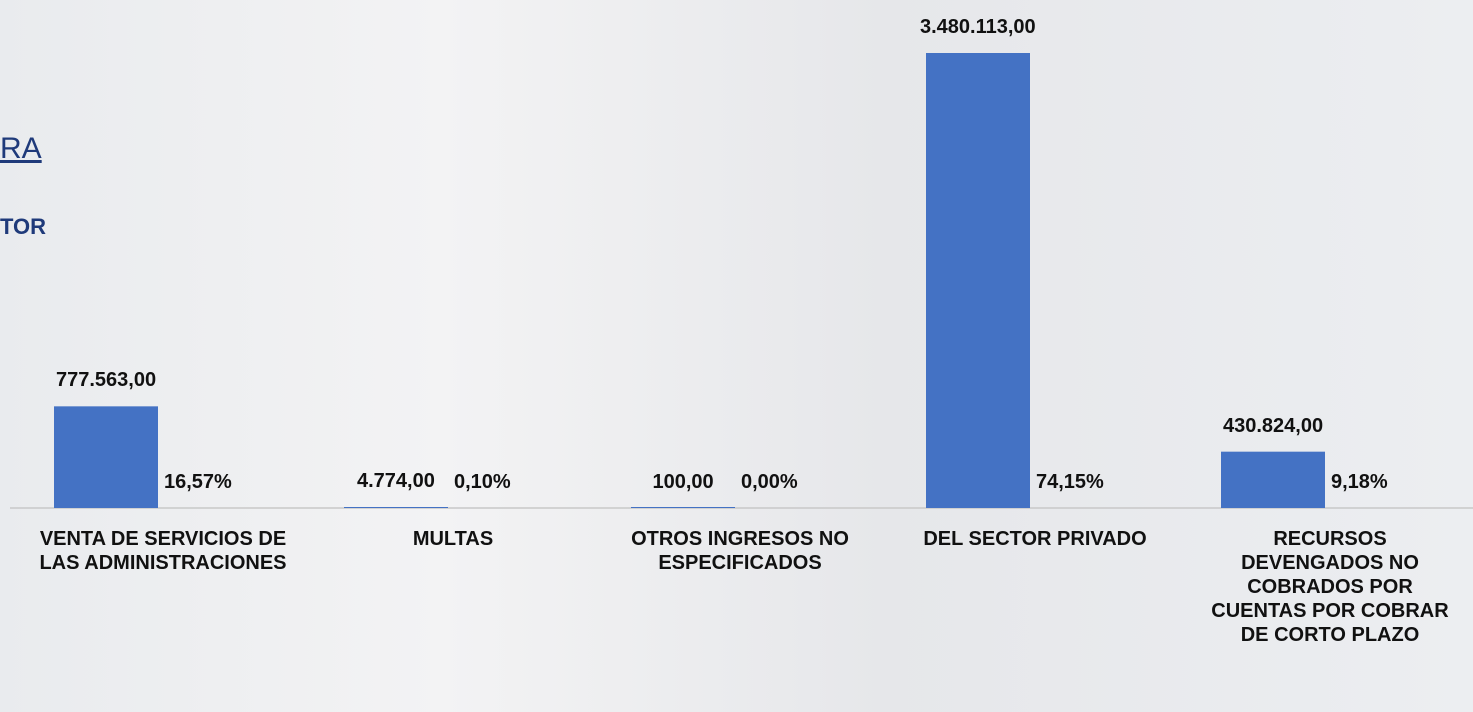  What do you see at coordinates (453, 539) in the screenshot?
I see `category-label: MULTAS` at bounding box center [453, 539].